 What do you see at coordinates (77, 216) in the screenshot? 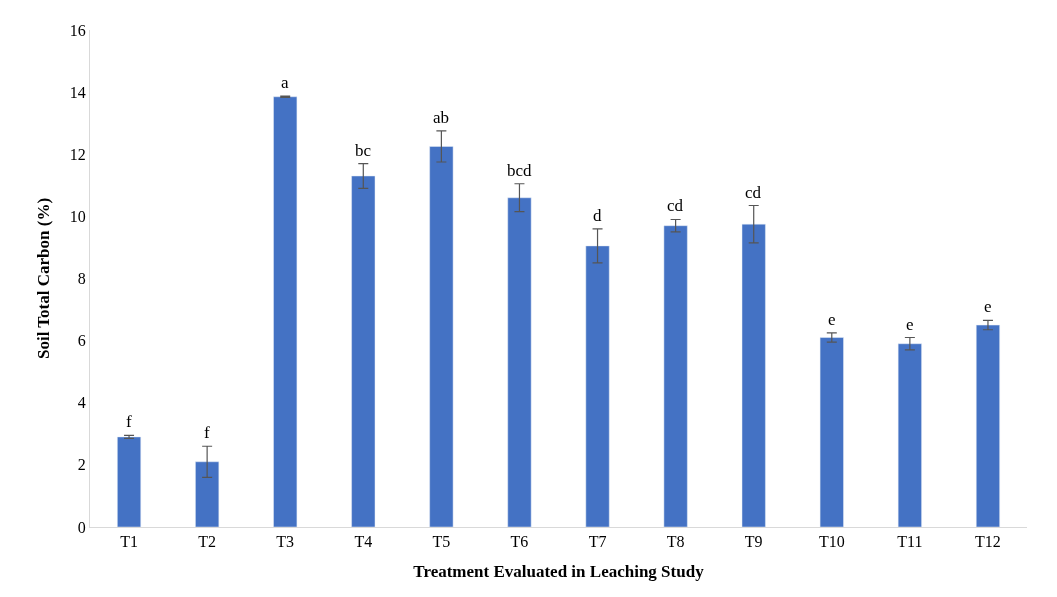
I see `y-tick-label: 10` at bounding box center [77, 216].